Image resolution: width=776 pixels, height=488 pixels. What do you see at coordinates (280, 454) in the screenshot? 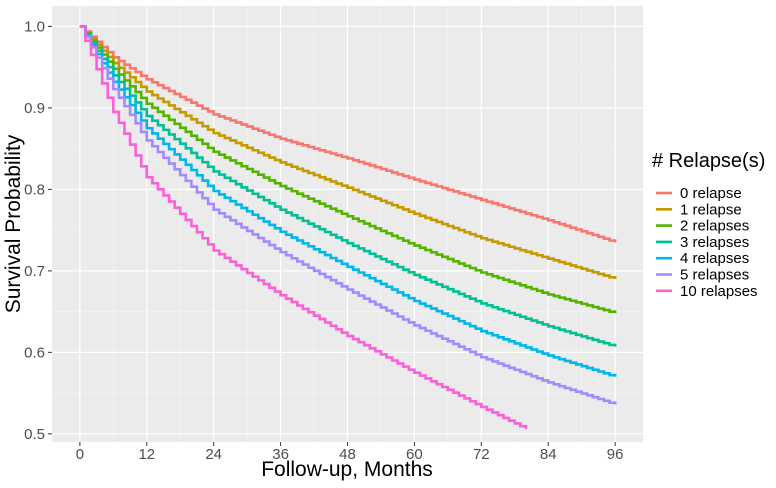
I see `x-tick-label: 36` at bounding box center [280, 454].